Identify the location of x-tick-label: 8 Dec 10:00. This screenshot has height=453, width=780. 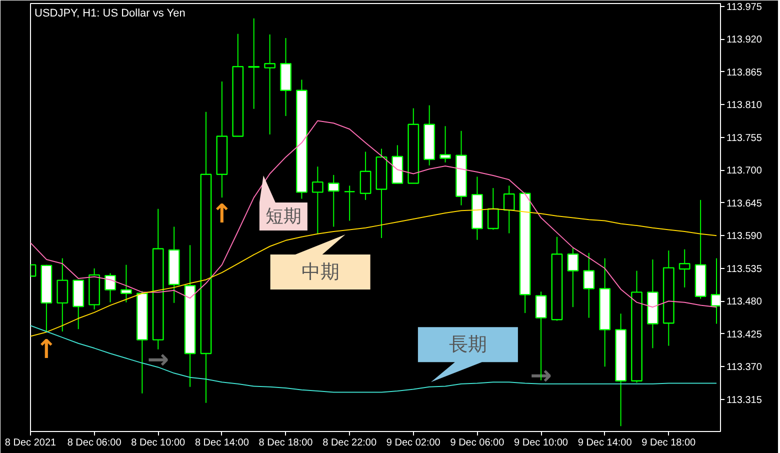
(158, 443).